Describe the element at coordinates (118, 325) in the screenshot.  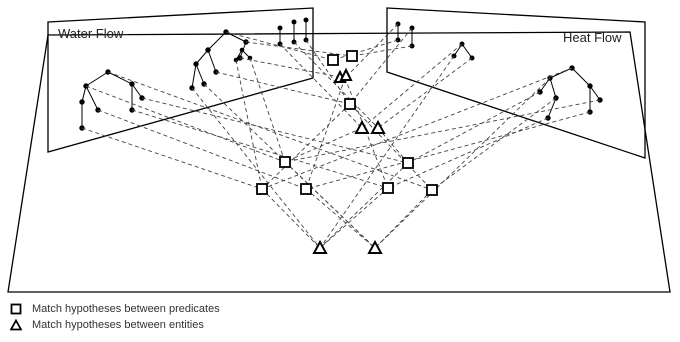
I see `legend-entities-label: Match hypotheses between entities` at that location.